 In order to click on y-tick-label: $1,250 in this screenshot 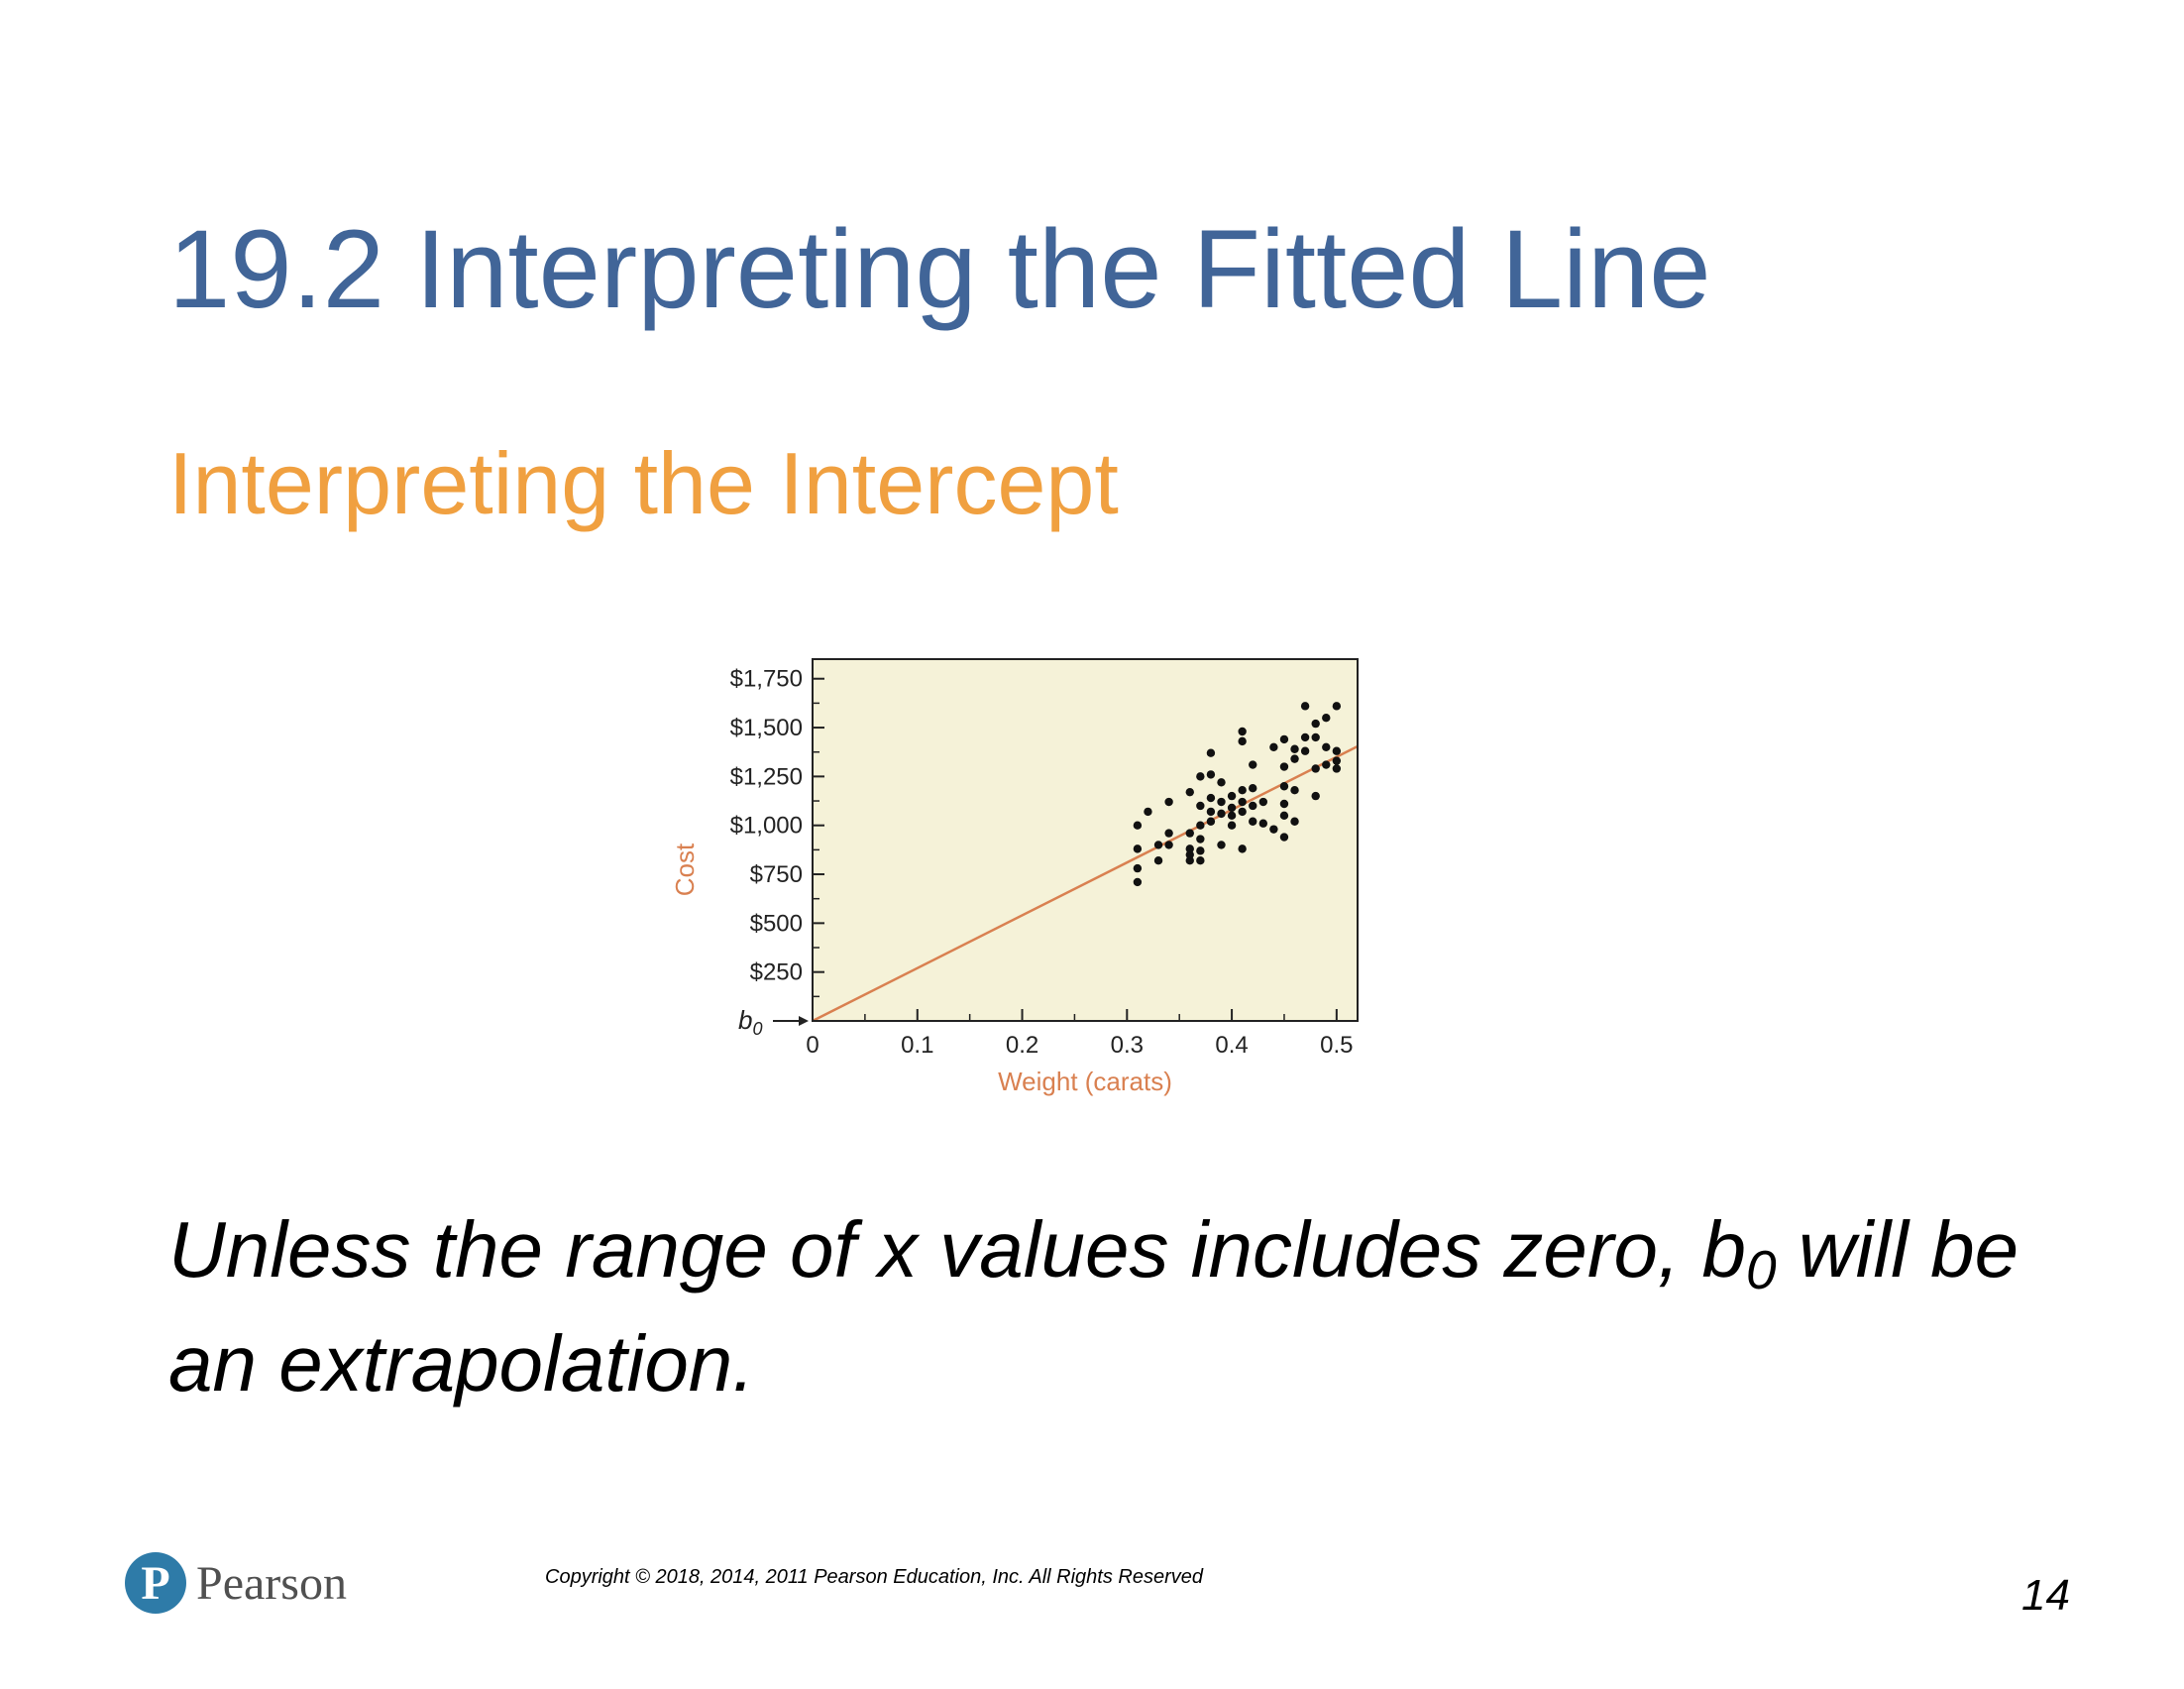, I will do `click(766, 776)`.